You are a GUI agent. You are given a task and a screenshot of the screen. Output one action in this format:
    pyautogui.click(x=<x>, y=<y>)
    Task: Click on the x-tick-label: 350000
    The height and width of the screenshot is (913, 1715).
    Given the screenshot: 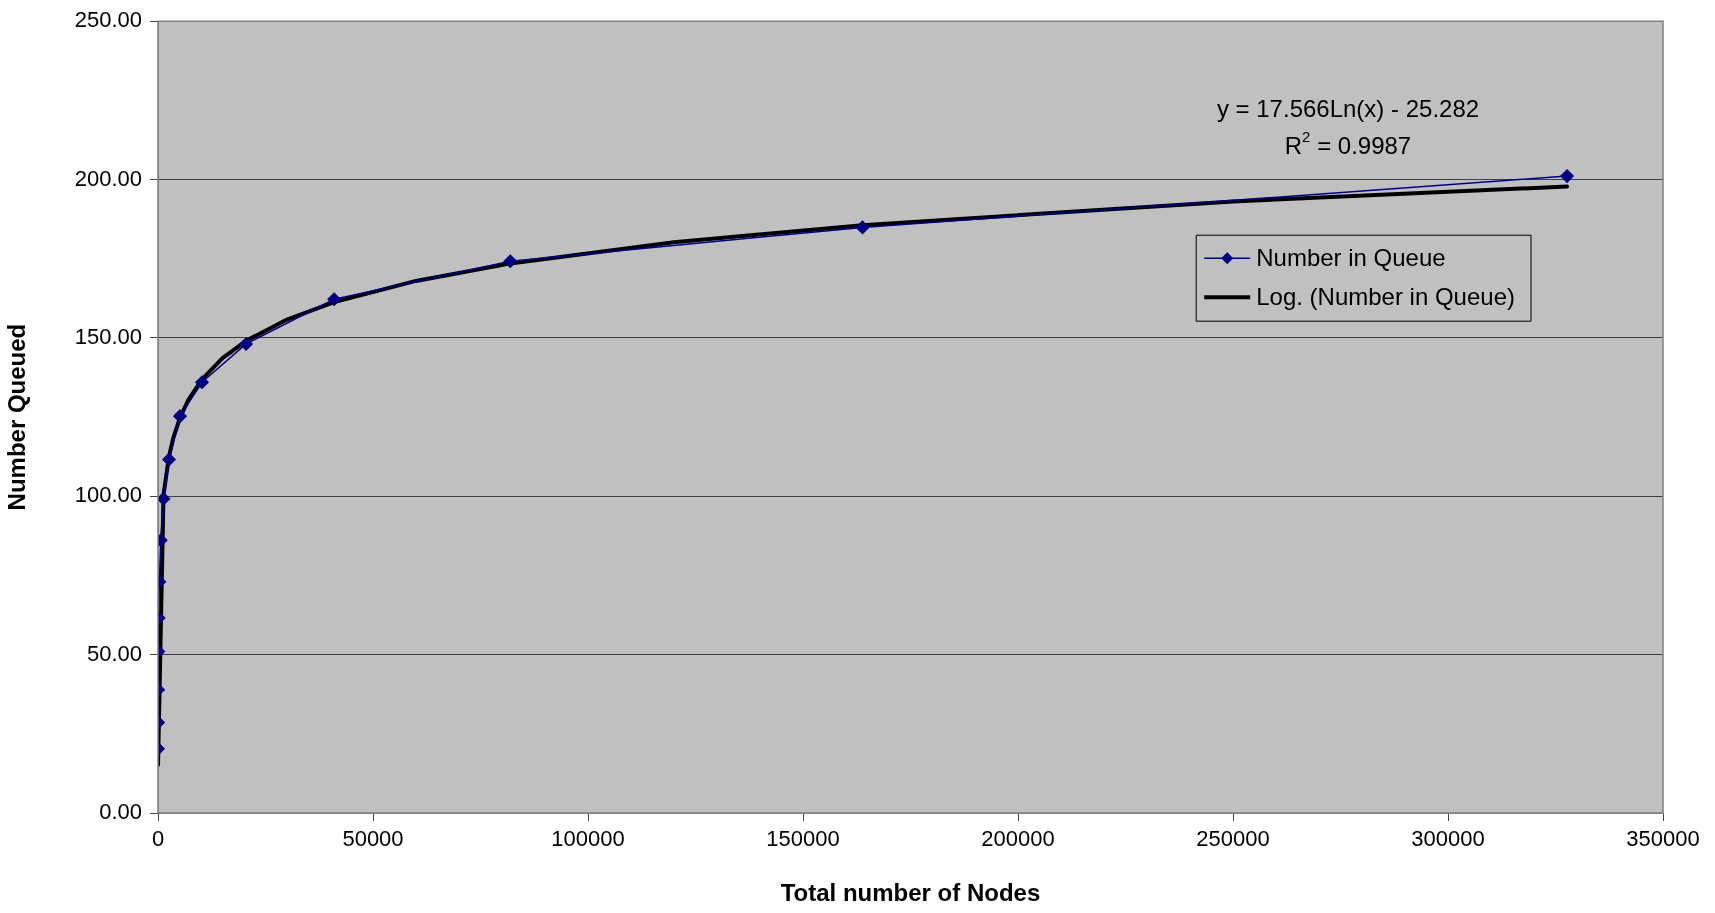 What is the action you would take?
    pyautogui.click(x=1663, y=839)
    